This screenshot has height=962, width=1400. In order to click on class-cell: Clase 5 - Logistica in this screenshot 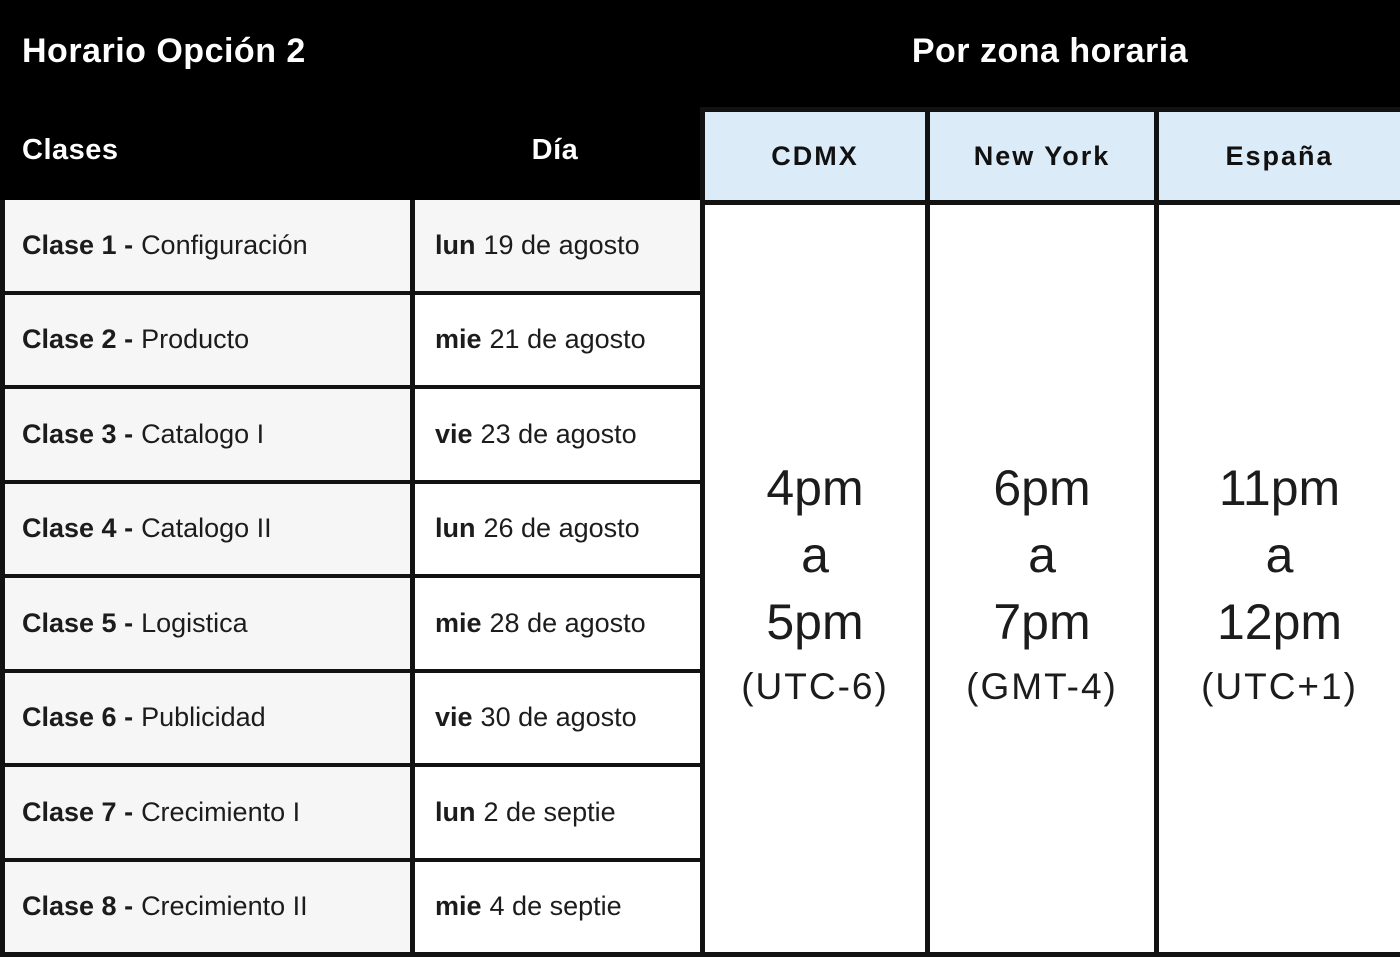, I will do `click(210, 623)`.